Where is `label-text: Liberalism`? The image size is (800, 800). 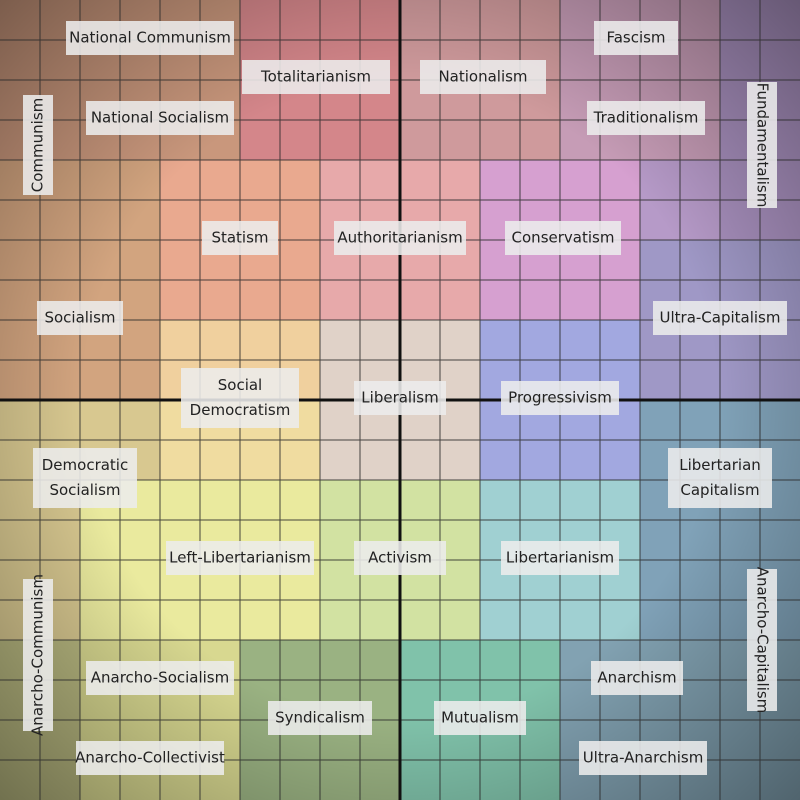 label-text: Liberalism is located at coordinates (399, 398).